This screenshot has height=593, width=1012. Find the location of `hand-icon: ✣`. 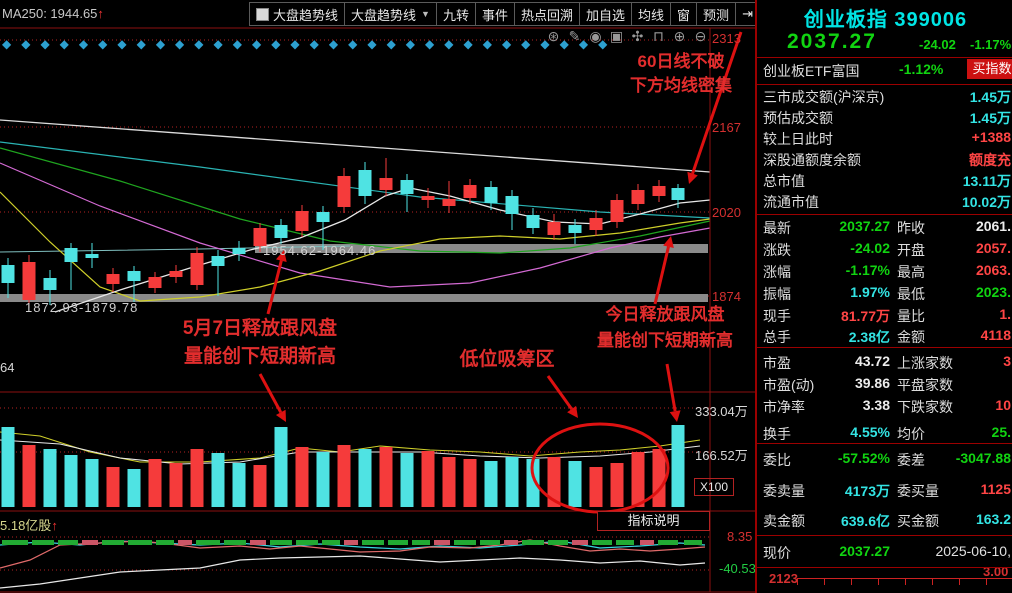

hand-icon: ✣ is located at coordinates (637, 36).